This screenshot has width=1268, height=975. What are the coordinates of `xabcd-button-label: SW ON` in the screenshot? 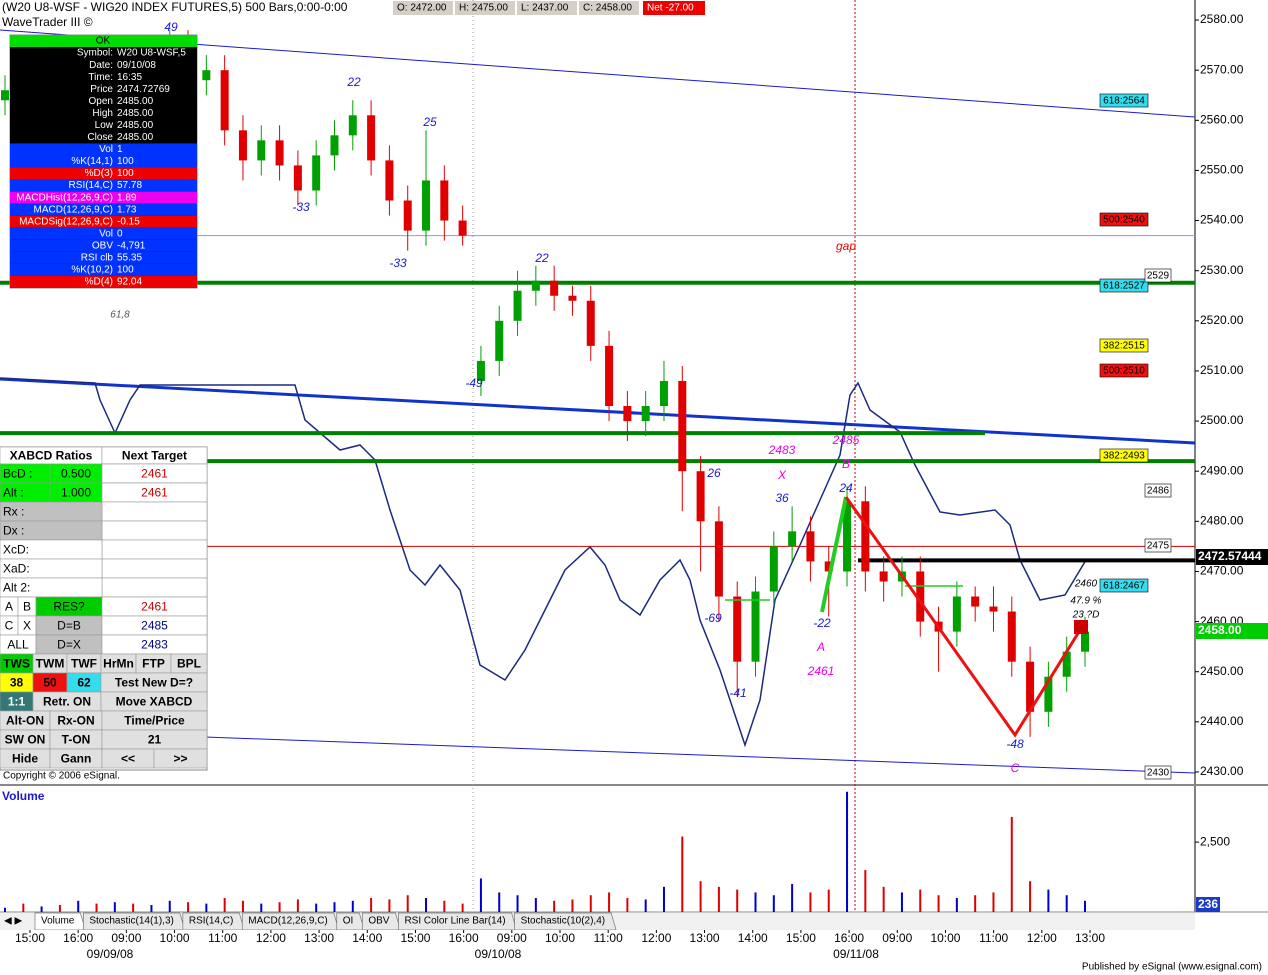 It's located at (25, 740).